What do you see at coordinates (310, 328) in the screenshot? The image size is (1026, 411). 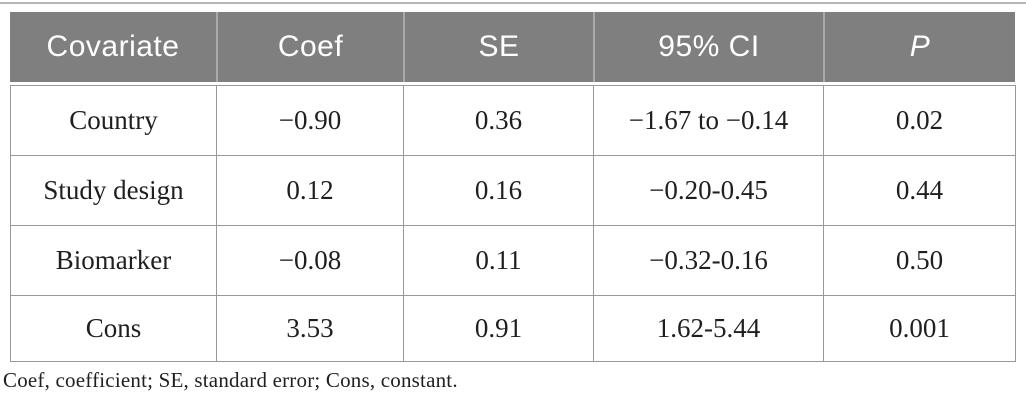 I see `cell-coef: 3.53` at bounding box center [310, 328].